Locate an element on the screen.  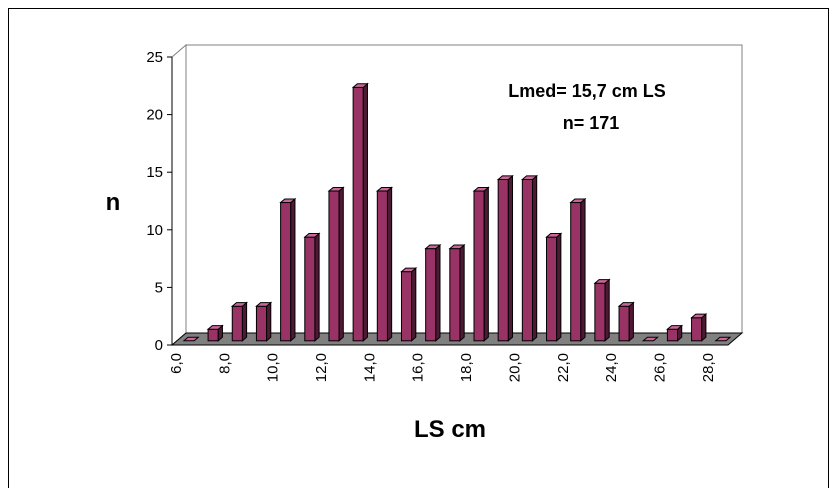
y-tick-label: 10 is located at coordinates (154, 230).